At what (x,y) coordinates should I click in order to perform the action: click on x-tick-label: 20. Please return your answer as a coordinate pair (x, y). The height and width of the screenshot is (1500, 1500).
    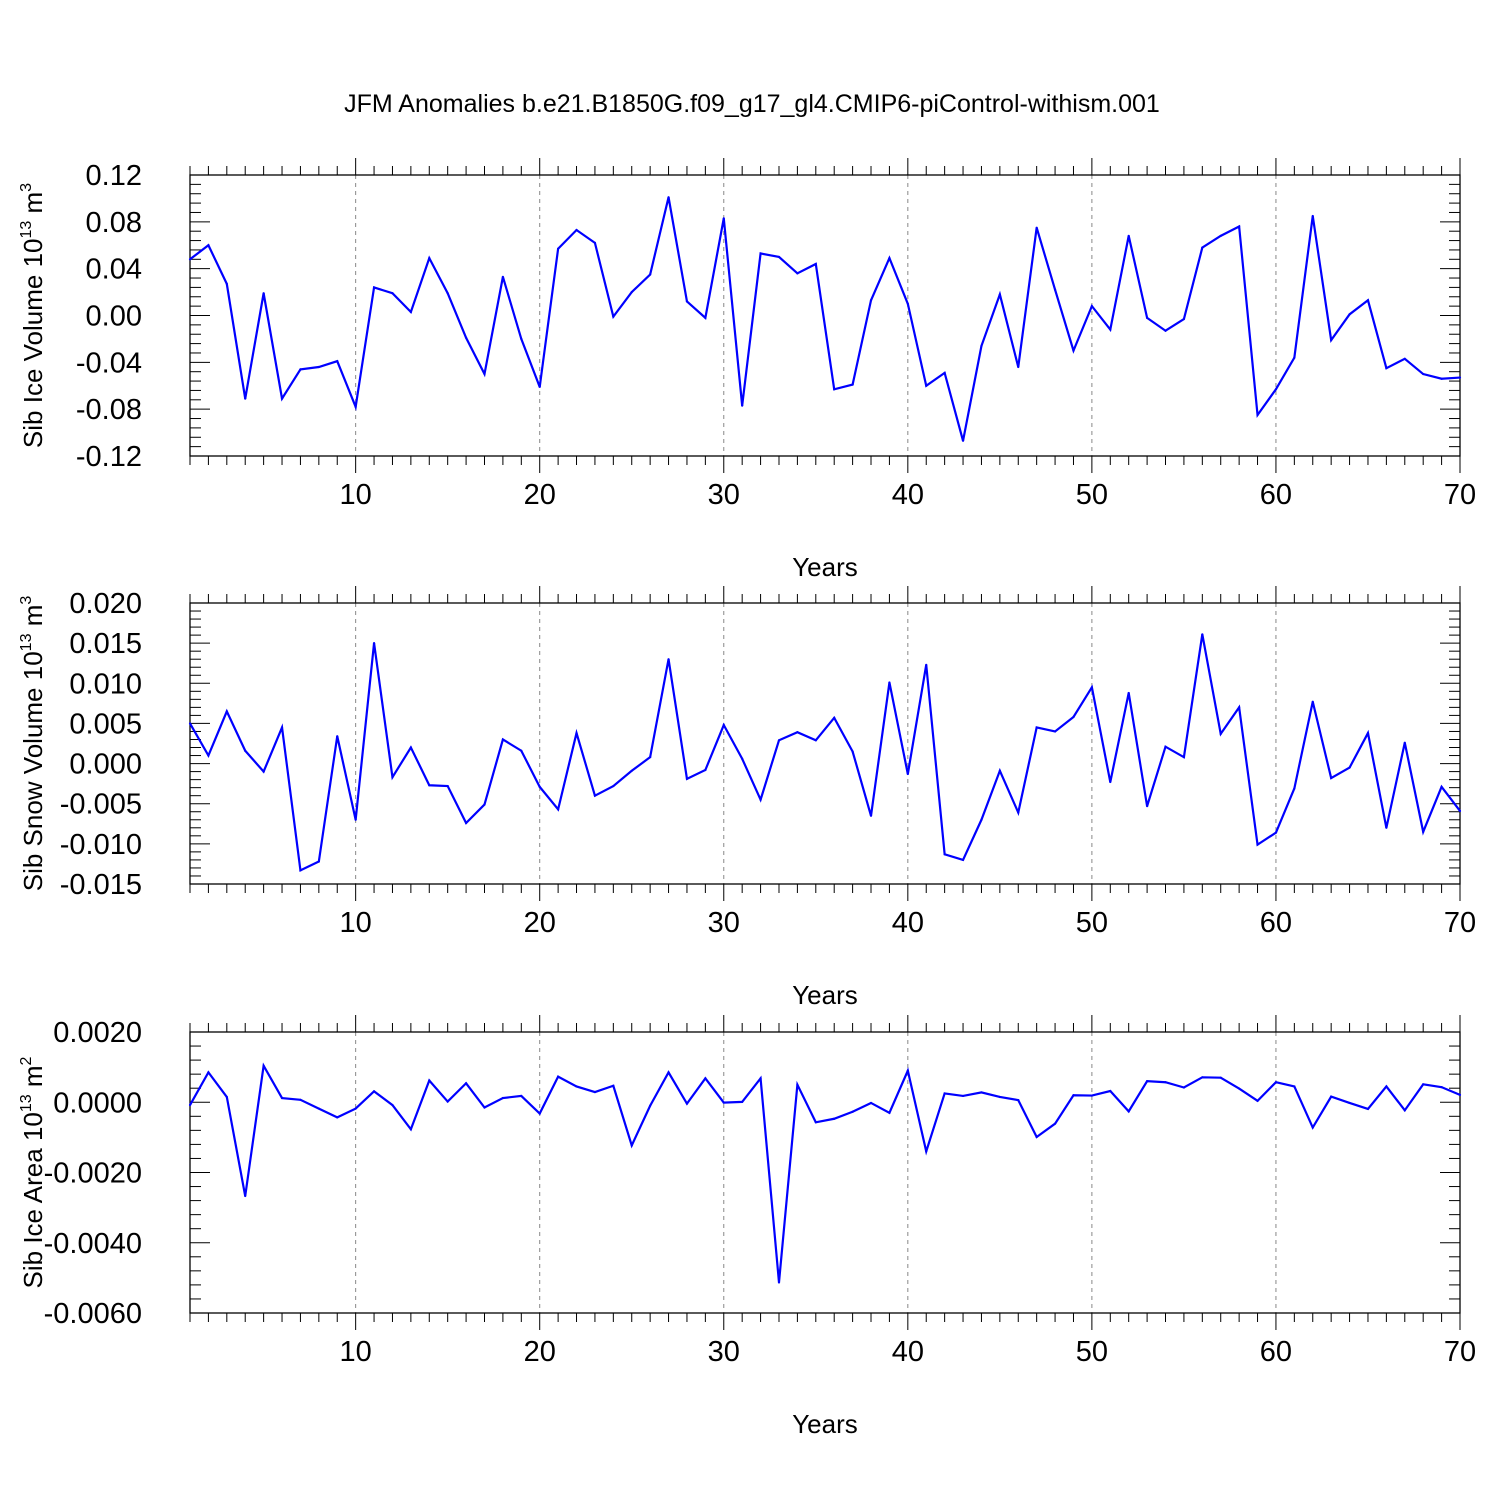
    Looking at the image, I should click on (540, 495).